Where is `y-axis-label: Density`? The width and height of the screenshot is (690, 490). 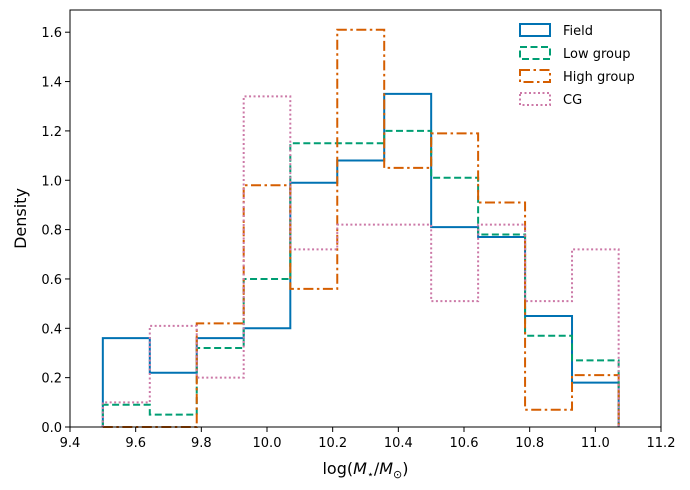
y-axis-label: Density is located at coordinates (20, 218).